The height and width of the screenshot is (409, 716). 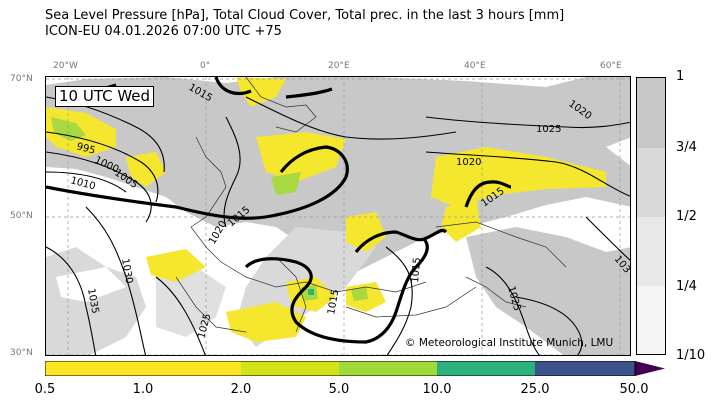 What do you see at coordinates (65, 66) in the screenshot?
I see `lon-label-20w: 20°W` at bounding box center [65, 66].